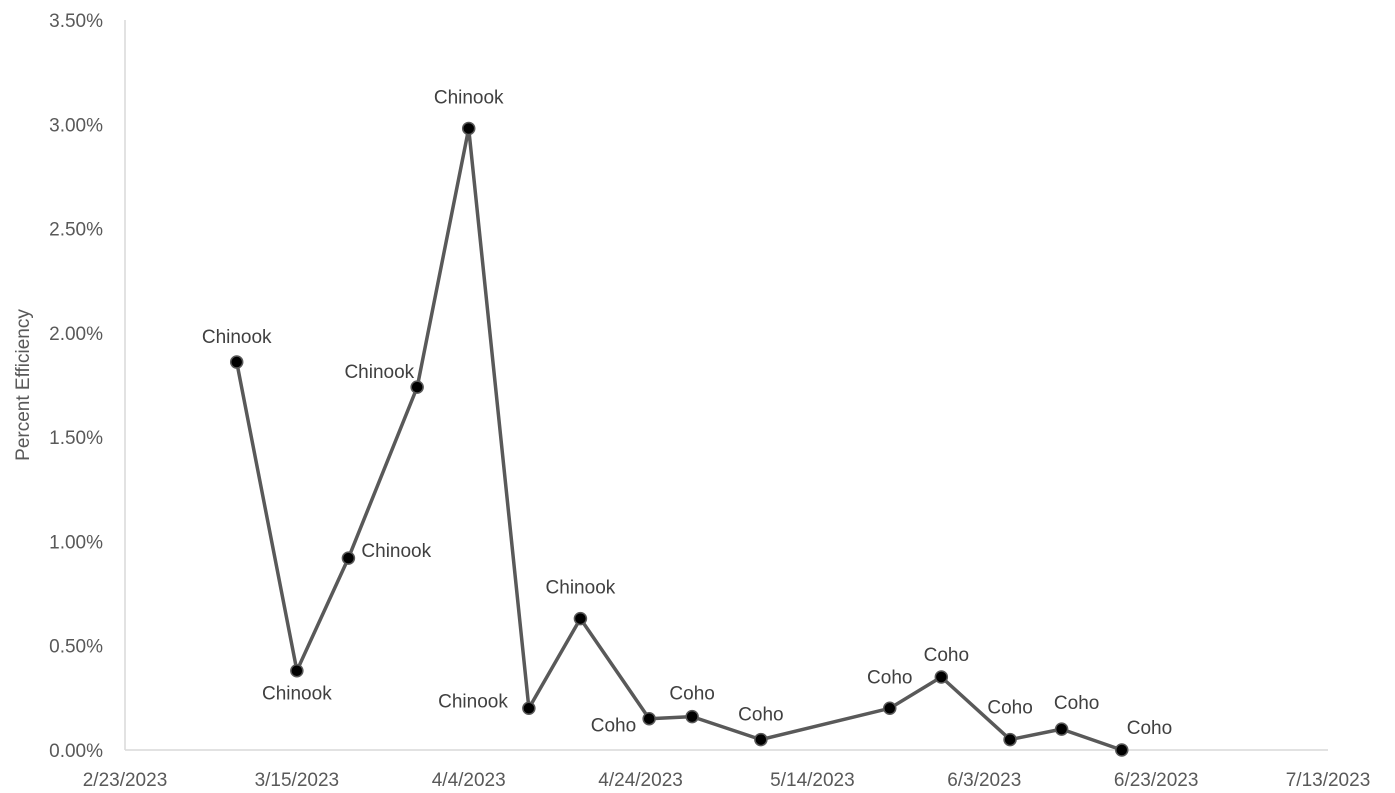 The height and width of the screenshot is (793, 1395). I want to click on x-tick-label: 7/13/2023, so click(1328, 780).